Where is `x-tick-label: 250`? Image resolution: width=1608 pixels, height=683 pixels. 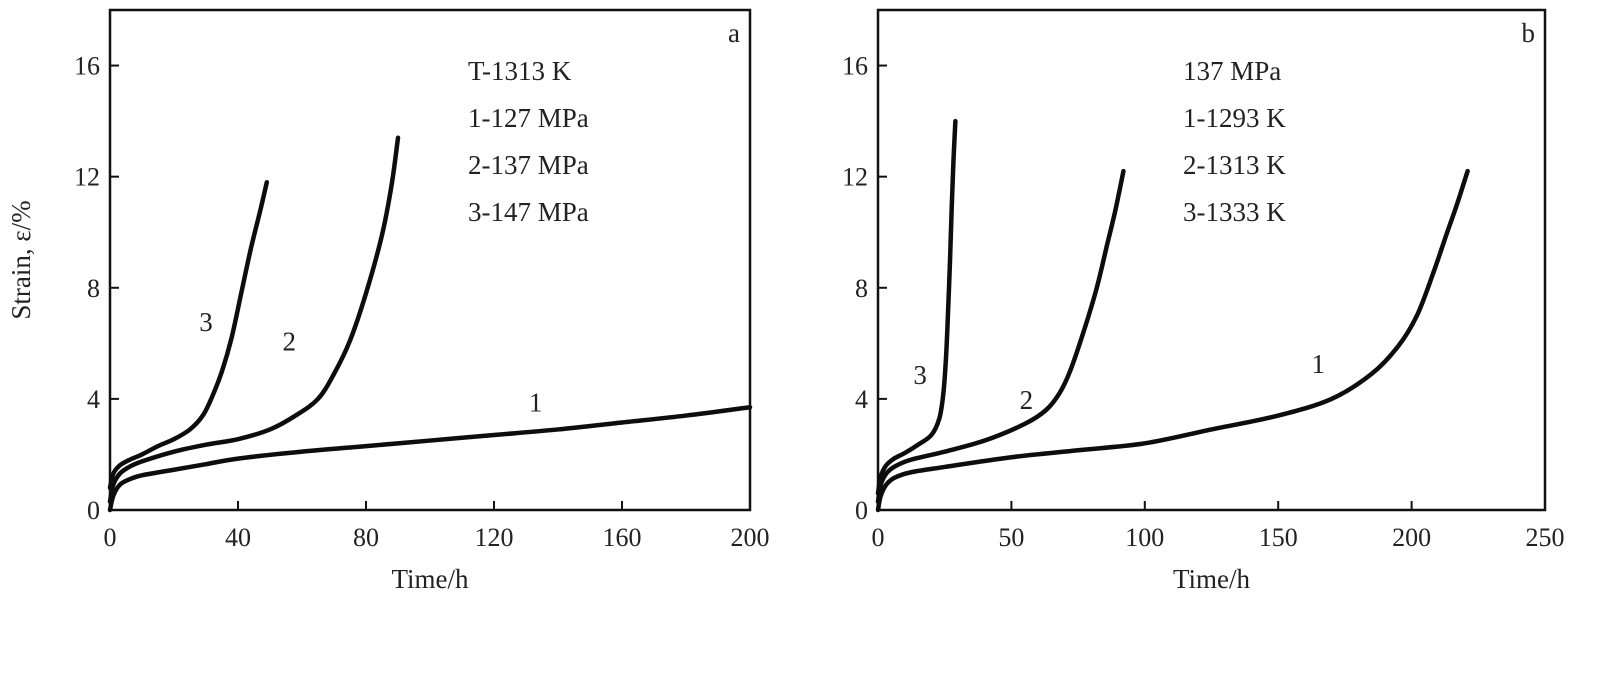
x-tick-label: 250 is located at coordinates (1545, 537).